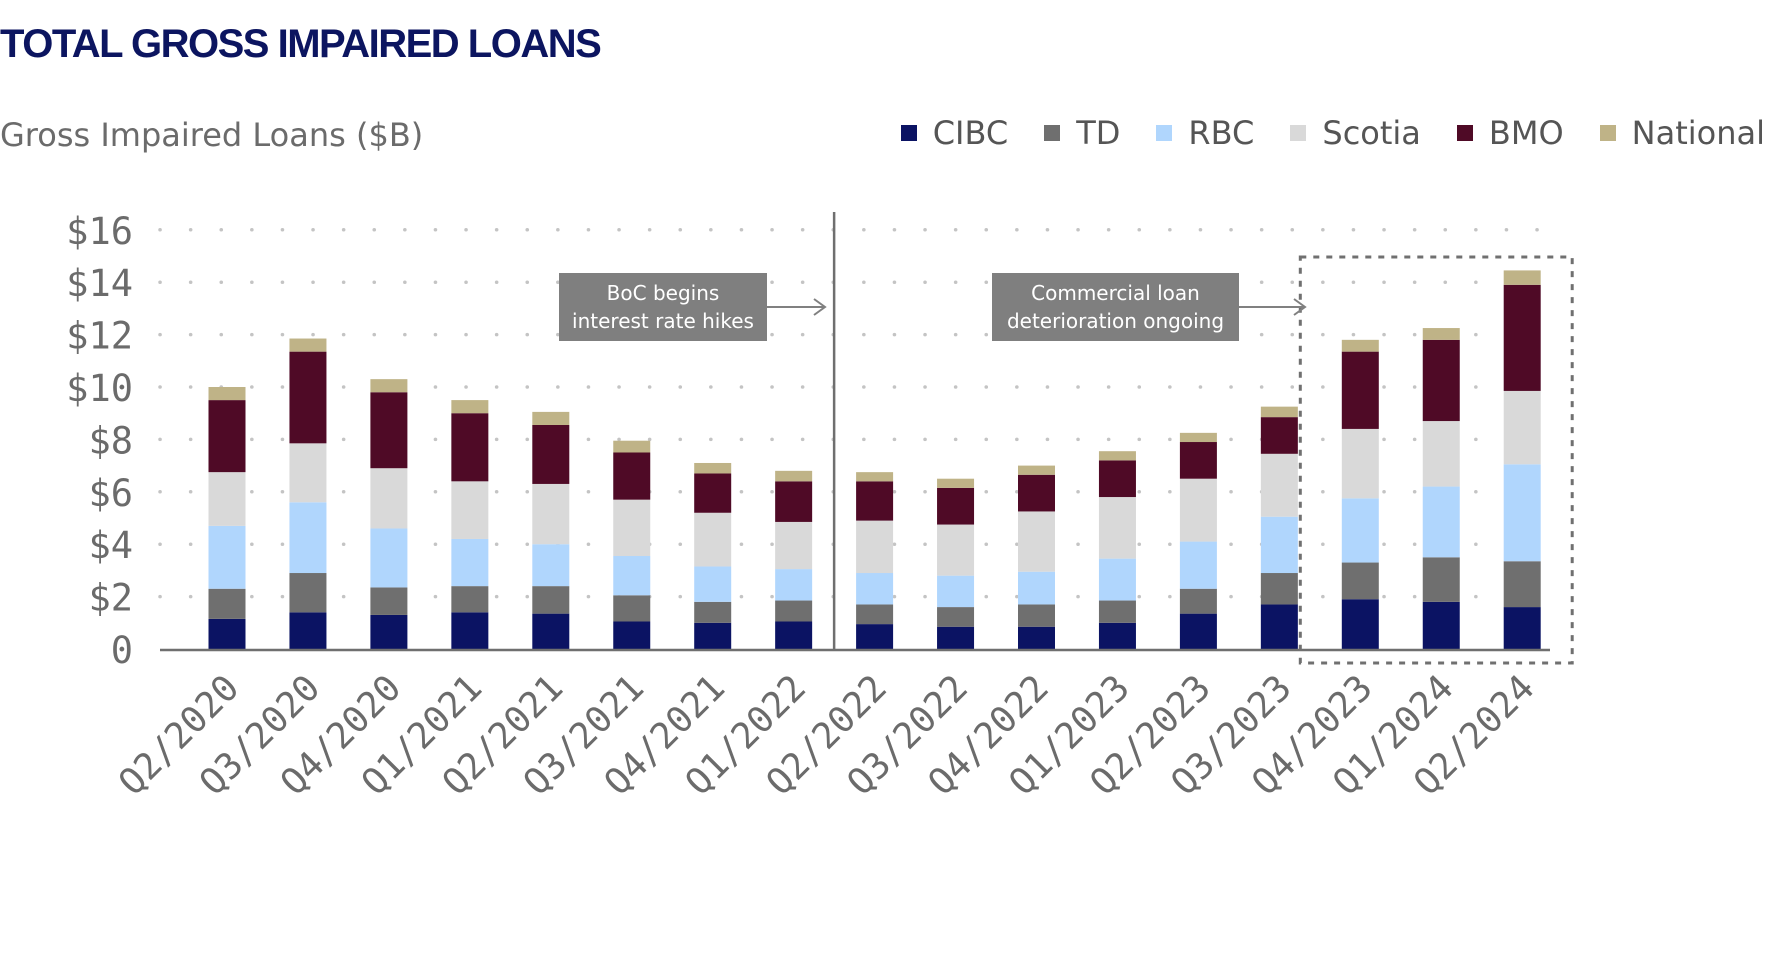 The image size is (1769, 974). I want to click on annotation-text: Commercial loan, so click(1115, 293).